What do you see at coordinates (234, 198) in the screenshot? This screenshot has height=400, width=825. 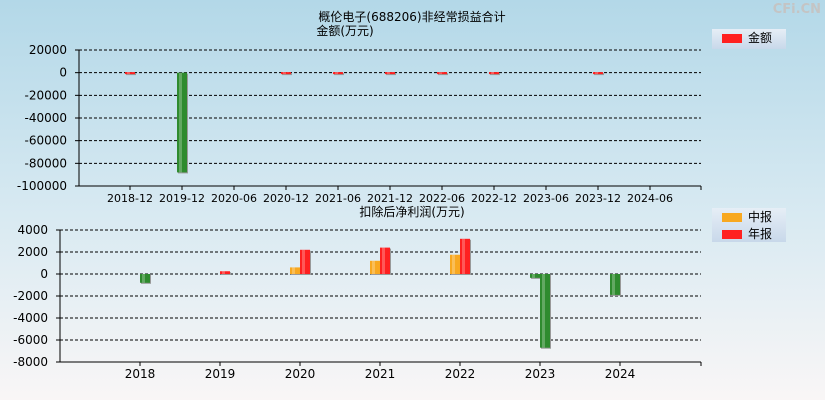 I see `x-tick-label: 2020-06` at bounding box center [234, 198].